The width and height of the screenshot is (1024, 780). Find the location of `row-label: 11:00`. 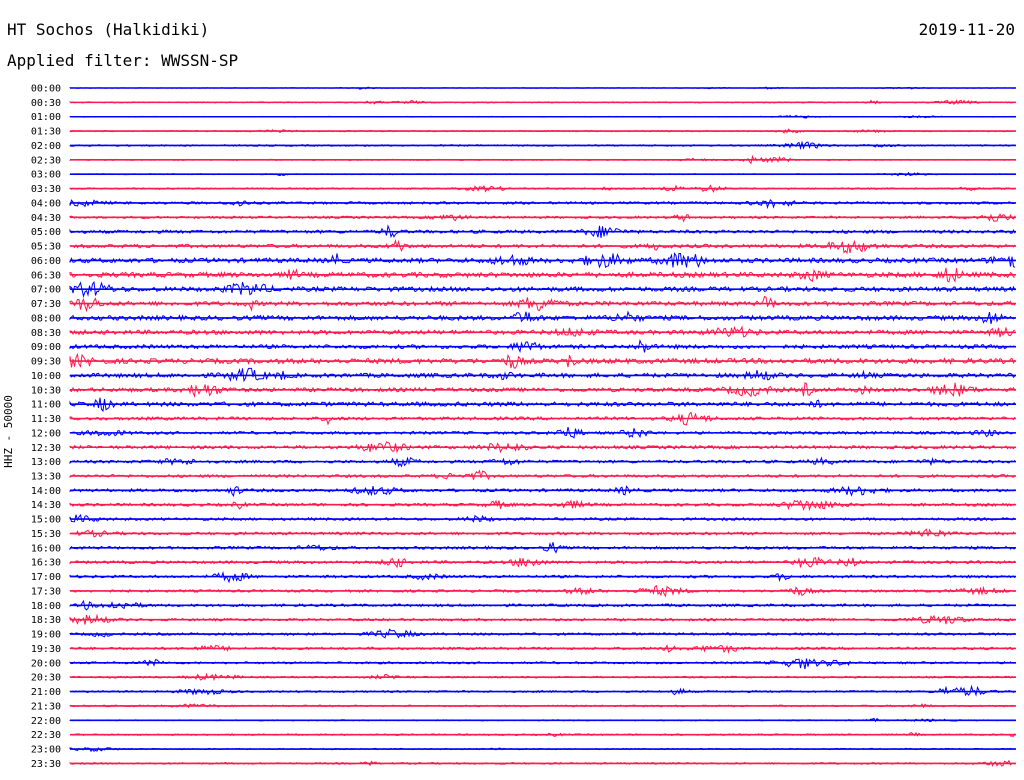

row-label: 11:00 is located at coordinates (46, 405).